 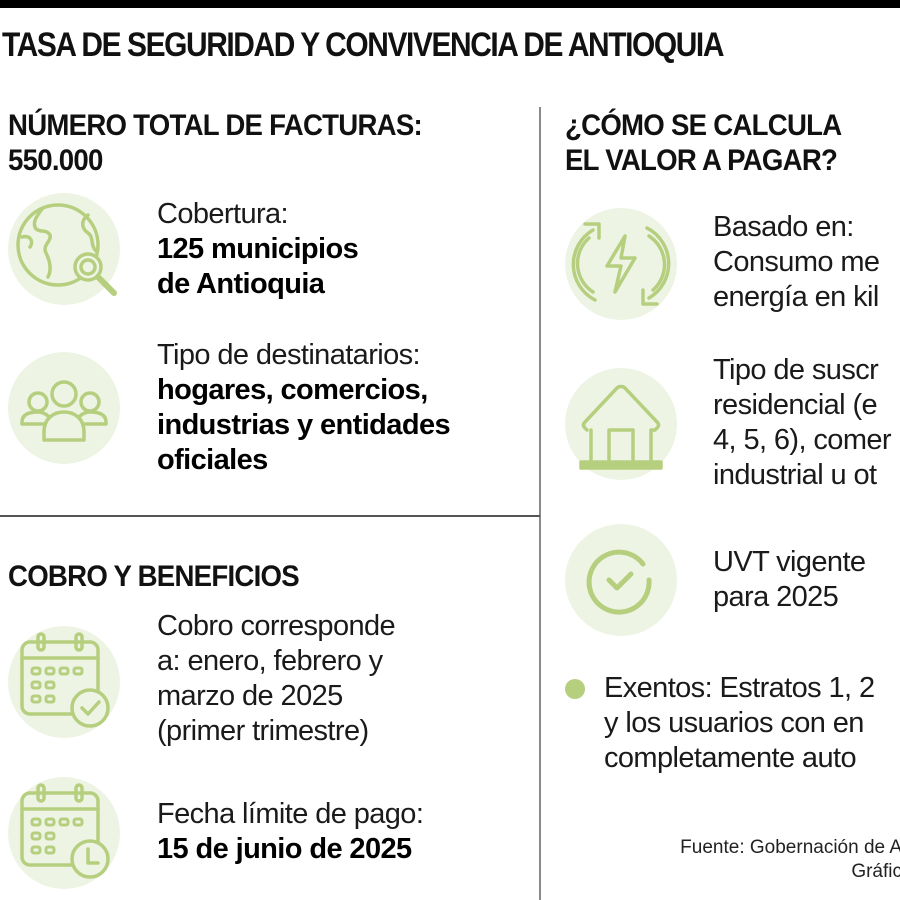 I want to click on invoices-total: 550.000, so click(x=55, y=160).